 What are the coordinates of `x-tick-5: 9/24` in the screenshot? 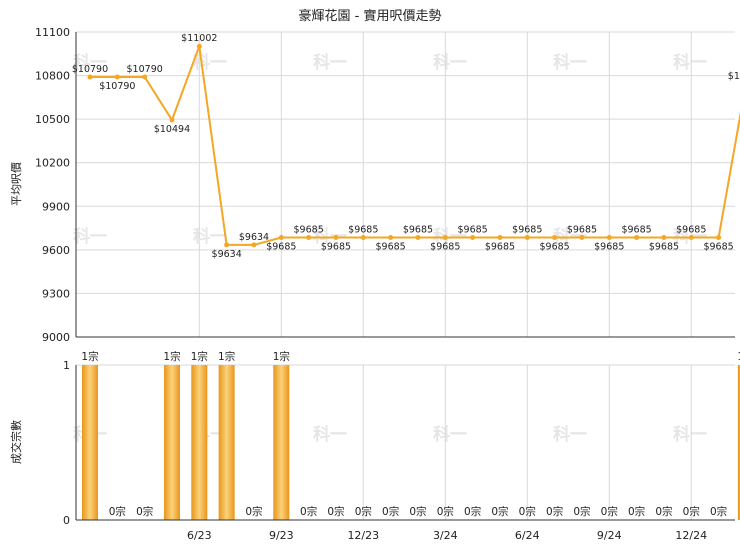 It's located at (609, 535).